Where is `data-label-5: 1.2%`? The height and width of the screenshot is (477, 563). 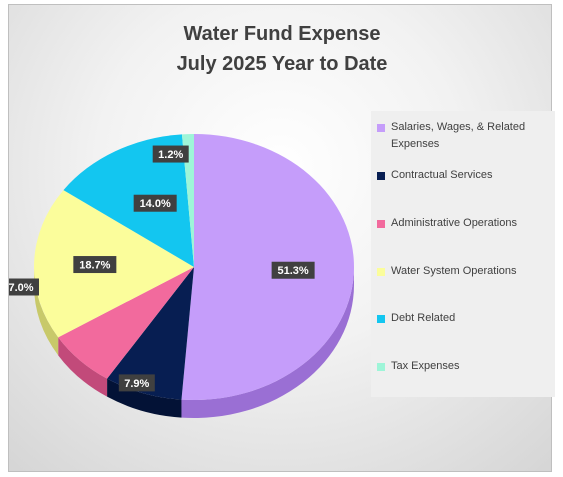 data-label-5: 1.2% is located at coordinates (170, 155).